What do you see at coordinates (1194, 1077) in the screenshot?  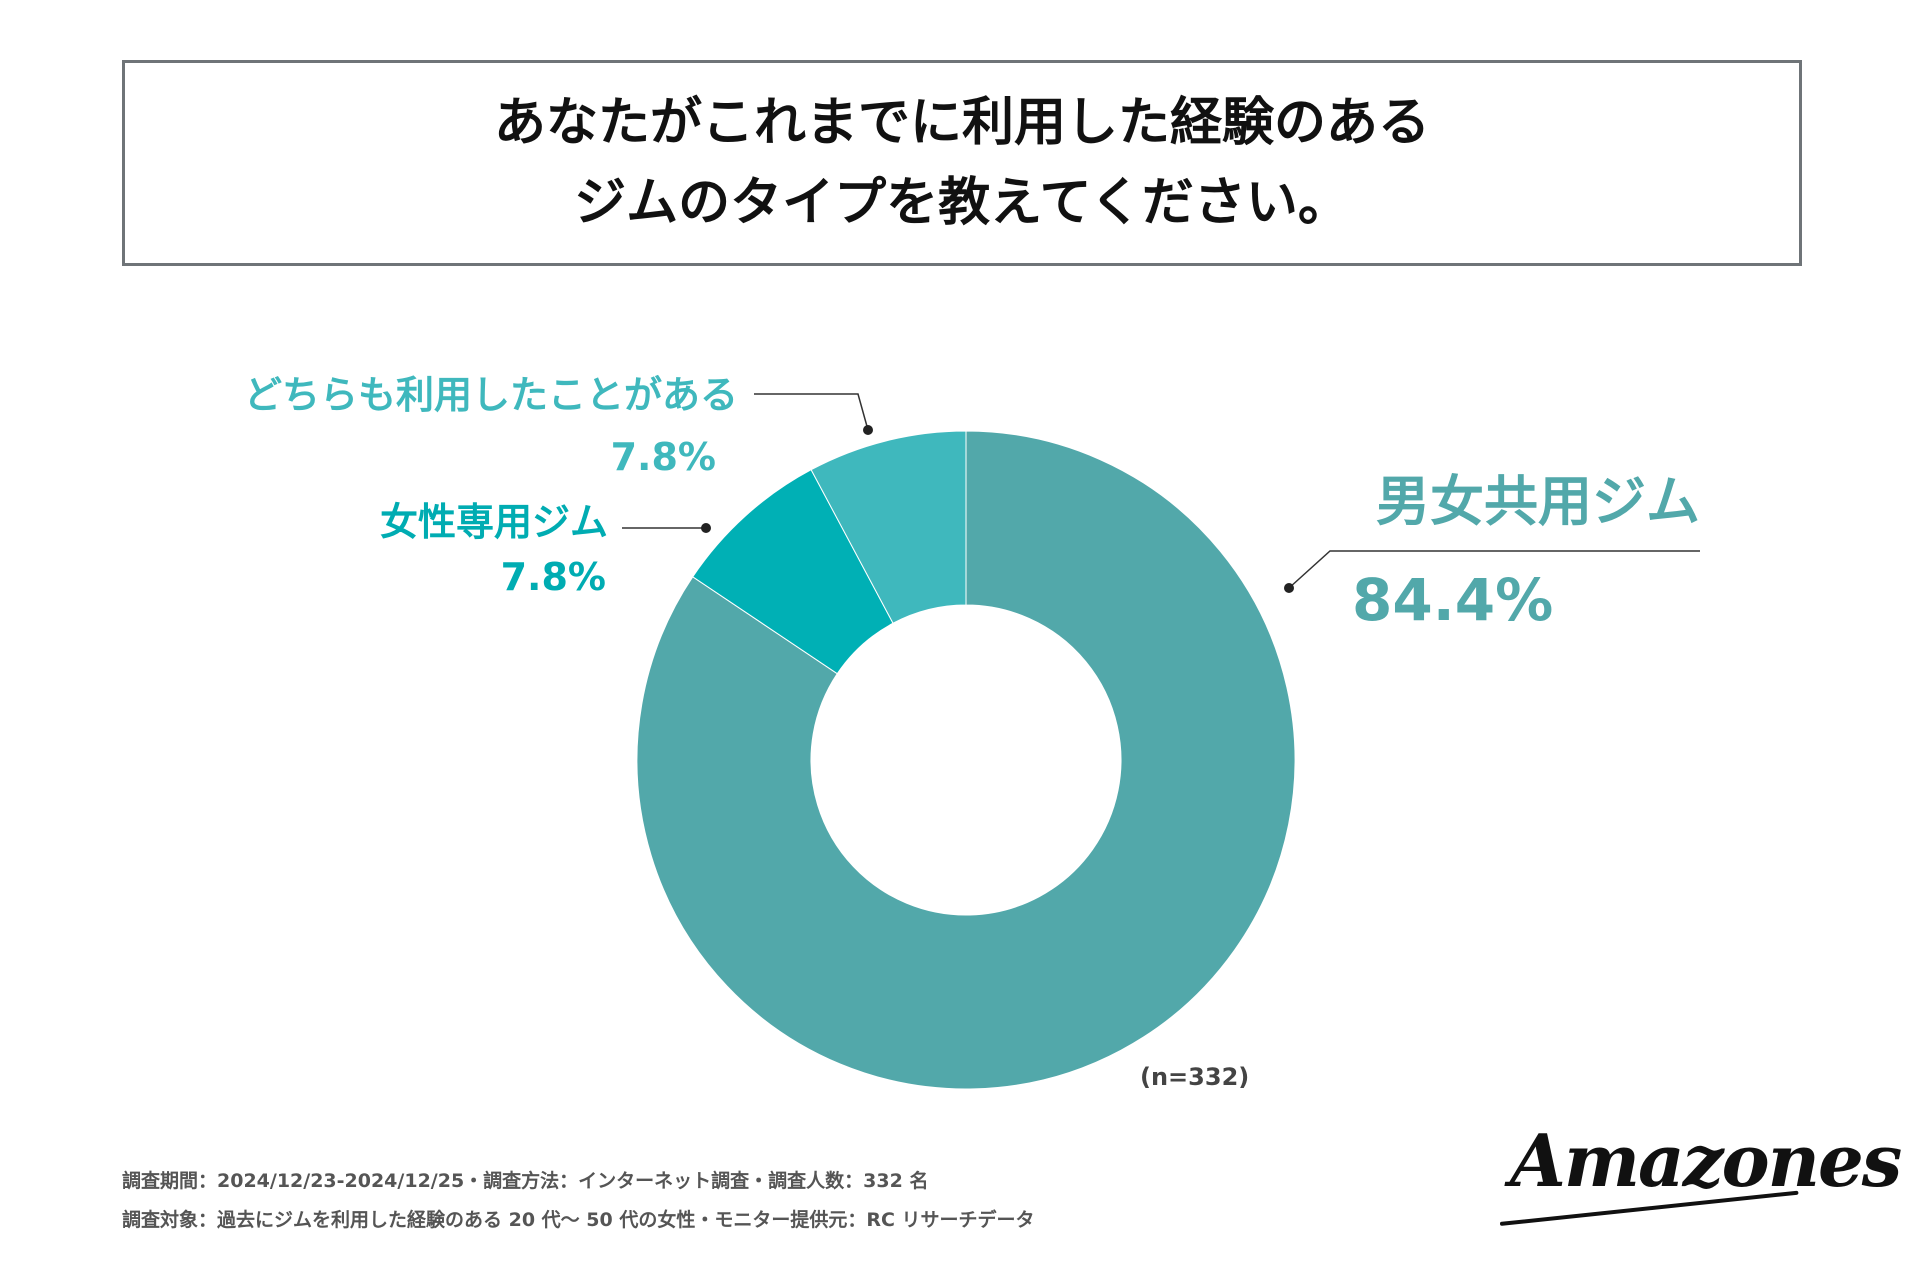 I see `sample-size-label: (n=332)` at bounding box center [1194, 1077].